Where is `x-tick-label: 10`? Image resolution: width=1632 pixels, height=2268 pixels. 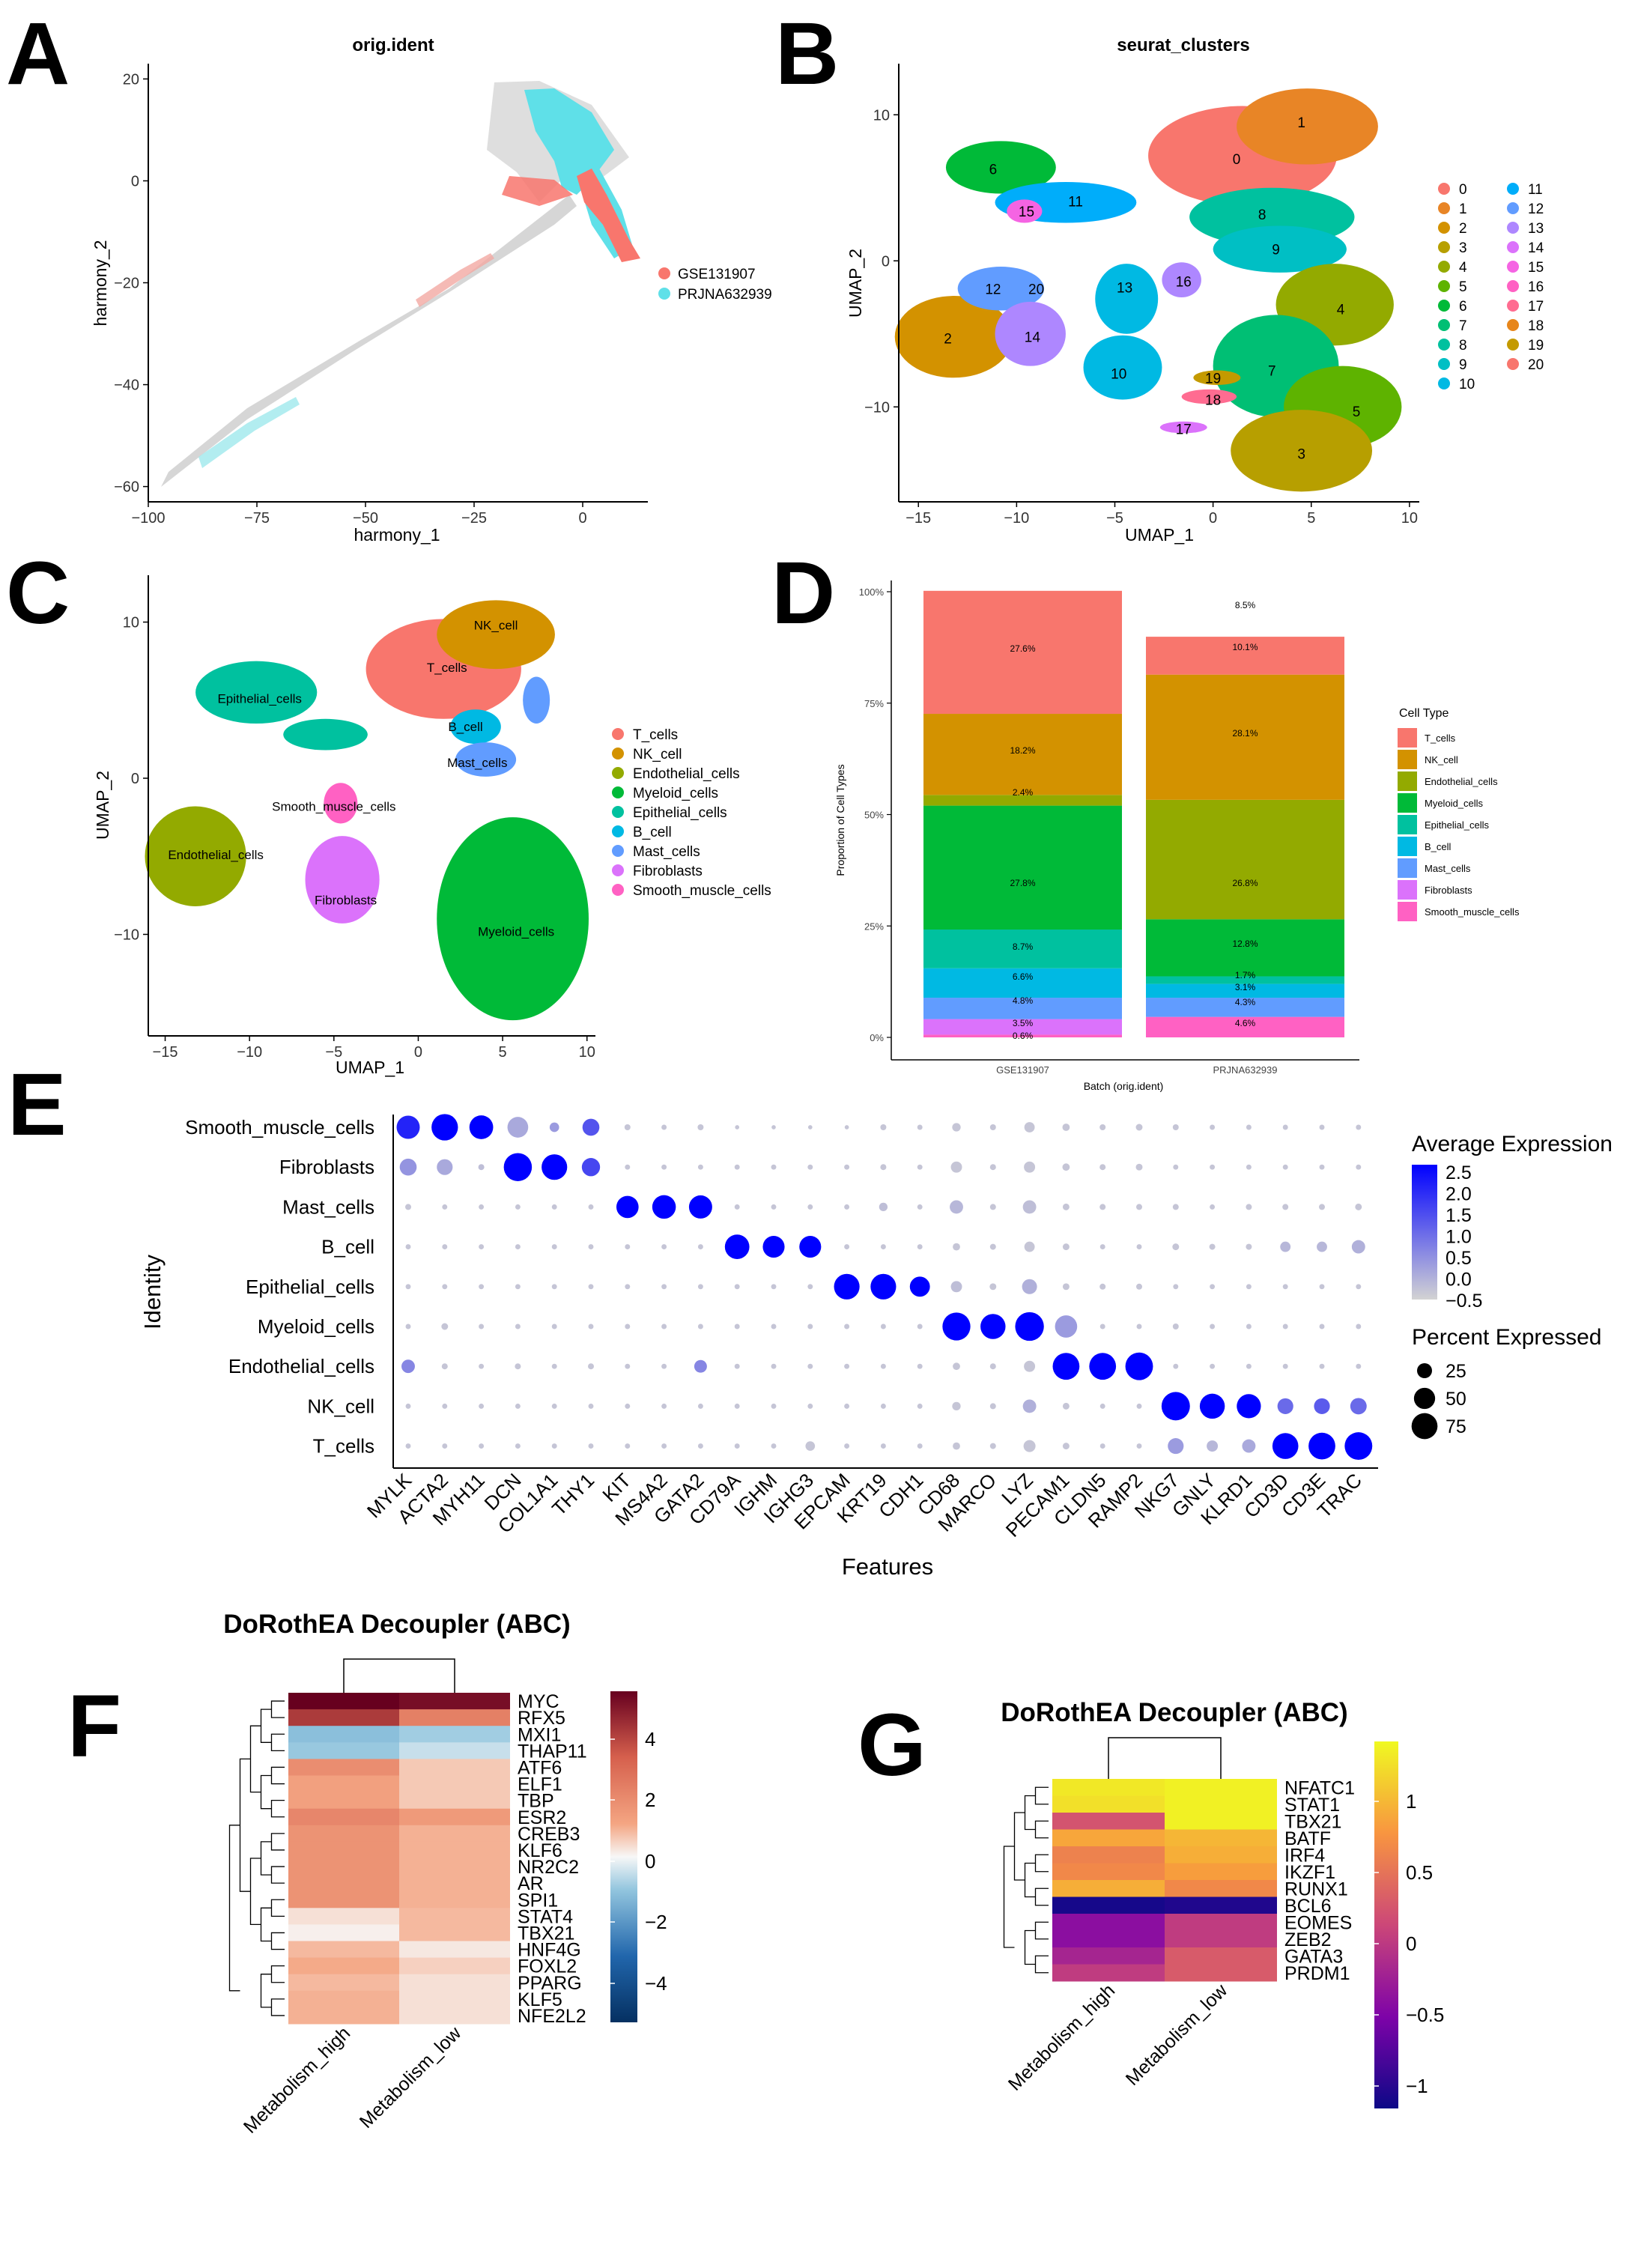 x-tick-label: 10 is located at coordinates (1409, 518).